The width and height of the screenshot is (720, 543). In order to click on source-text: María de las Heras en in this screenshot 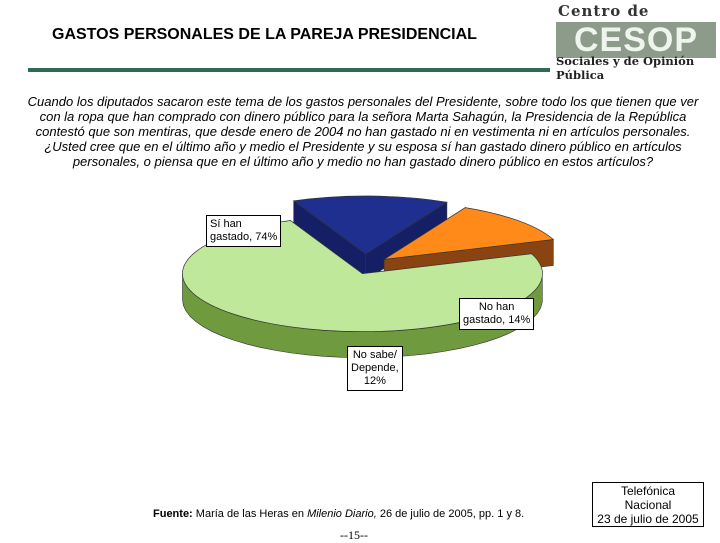, I will do `click(250, 514)`.